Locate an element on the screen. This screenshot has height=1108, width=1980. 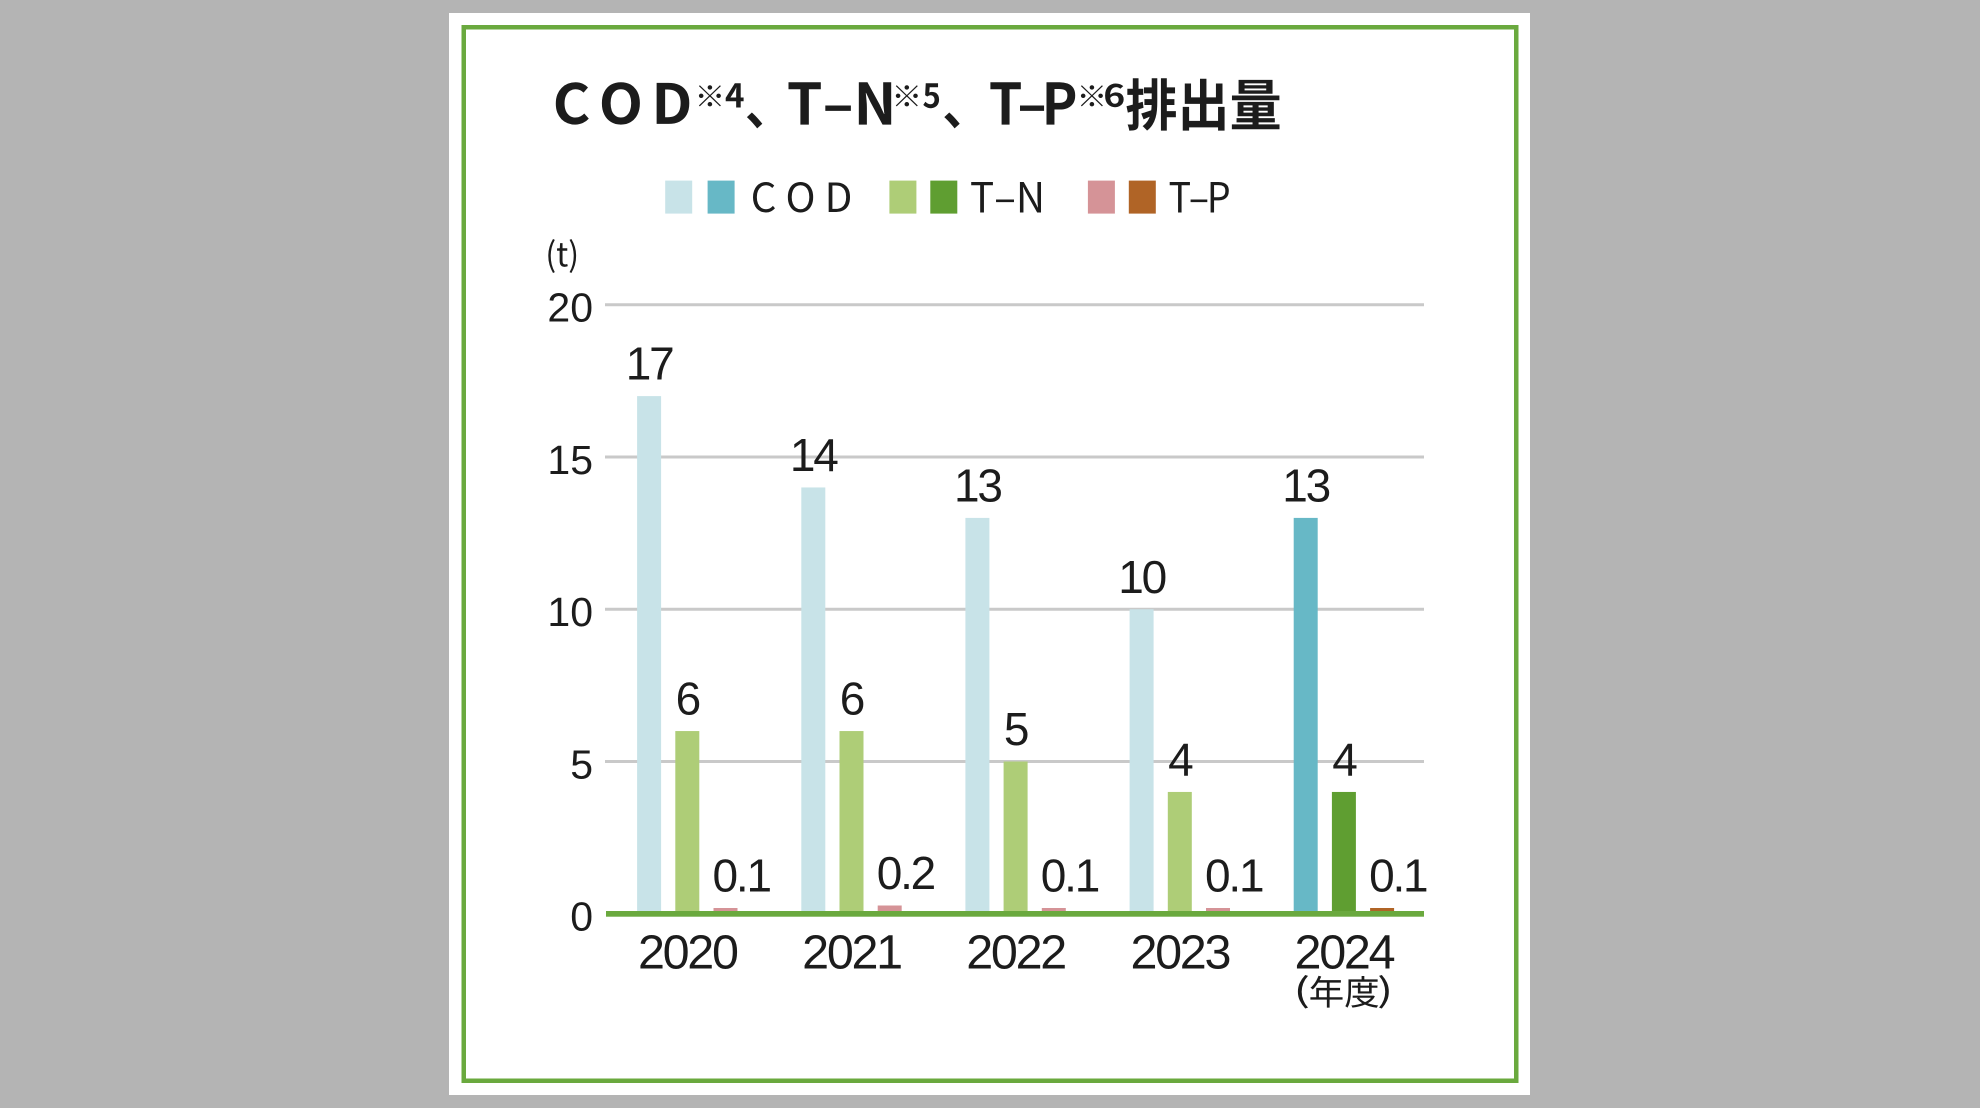
svg-text: 0.2 is located at coordinates (906, 873).